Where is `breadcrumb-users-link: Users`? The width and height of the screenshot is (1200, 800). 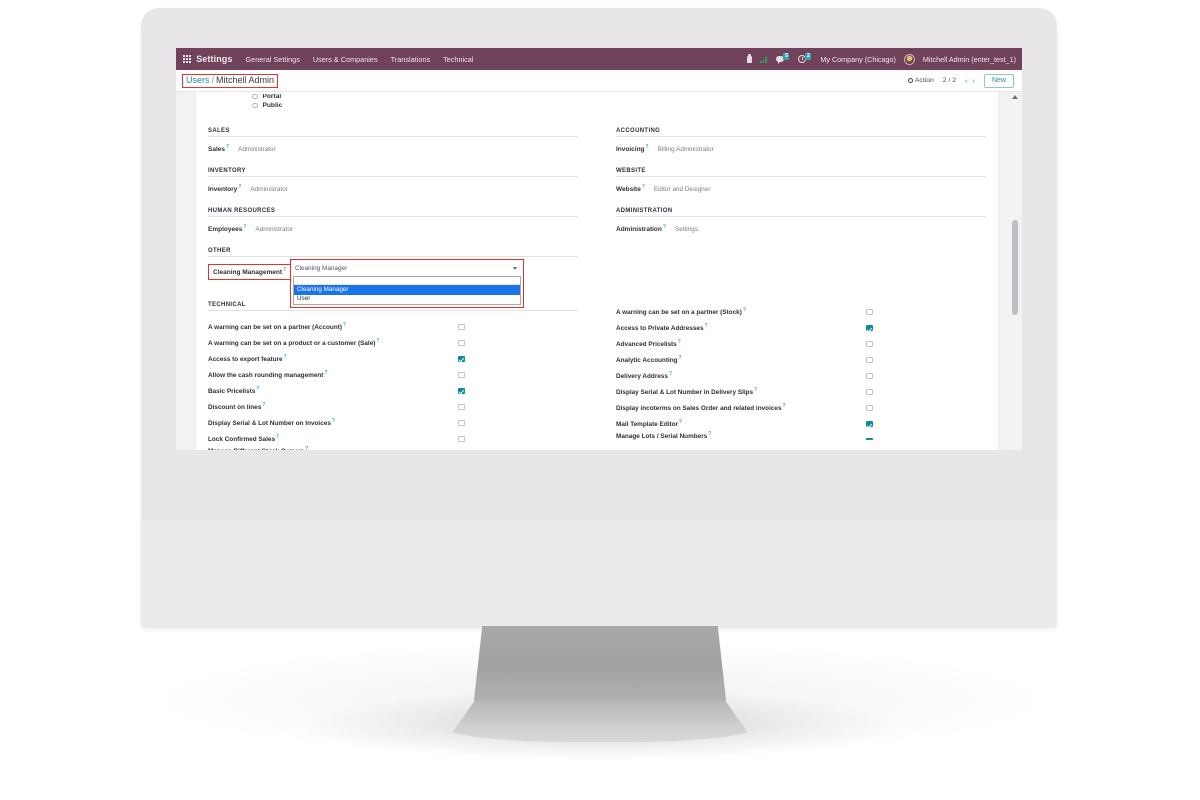
breadcrumb-users-link: Users is located at coordinates (198, 79).